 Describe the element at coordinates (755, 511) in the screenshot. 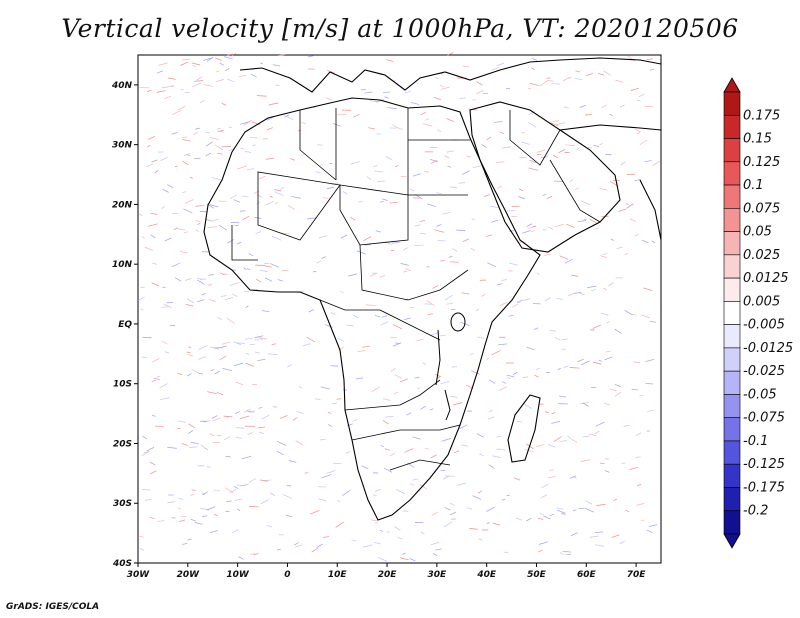

I see `colorbar-level-label: -0.2` at that location.